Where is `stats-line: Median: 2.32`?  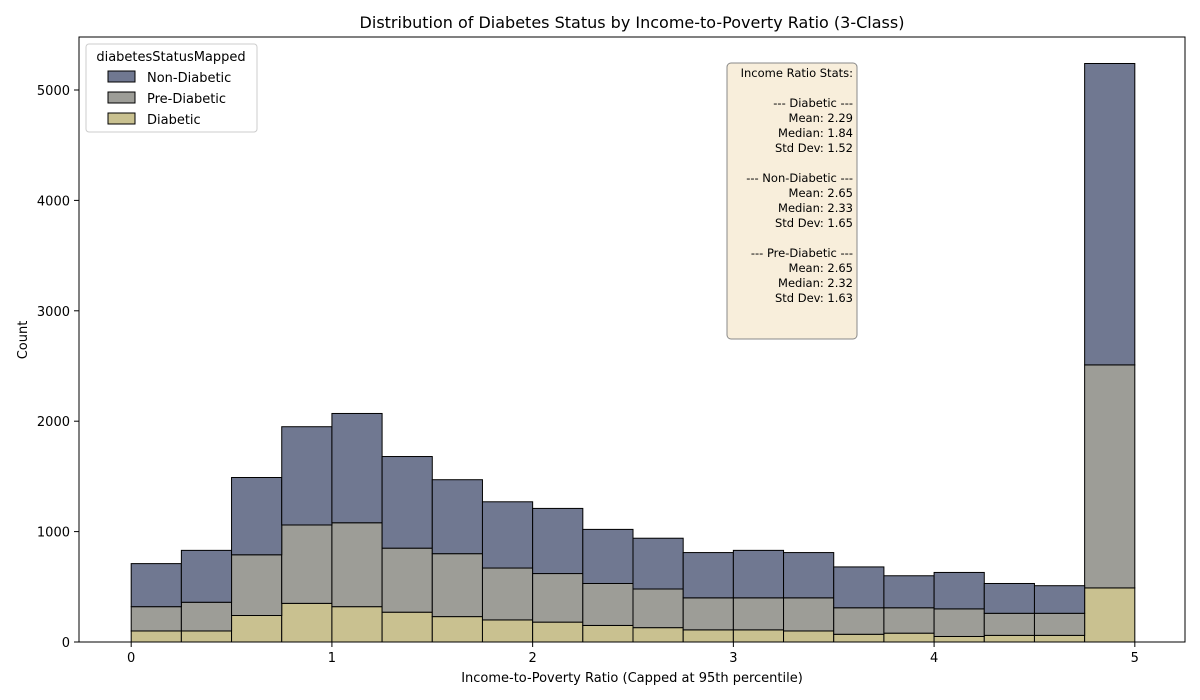
stats-line: Median: 2.32 is located at coordinates (815, 283).